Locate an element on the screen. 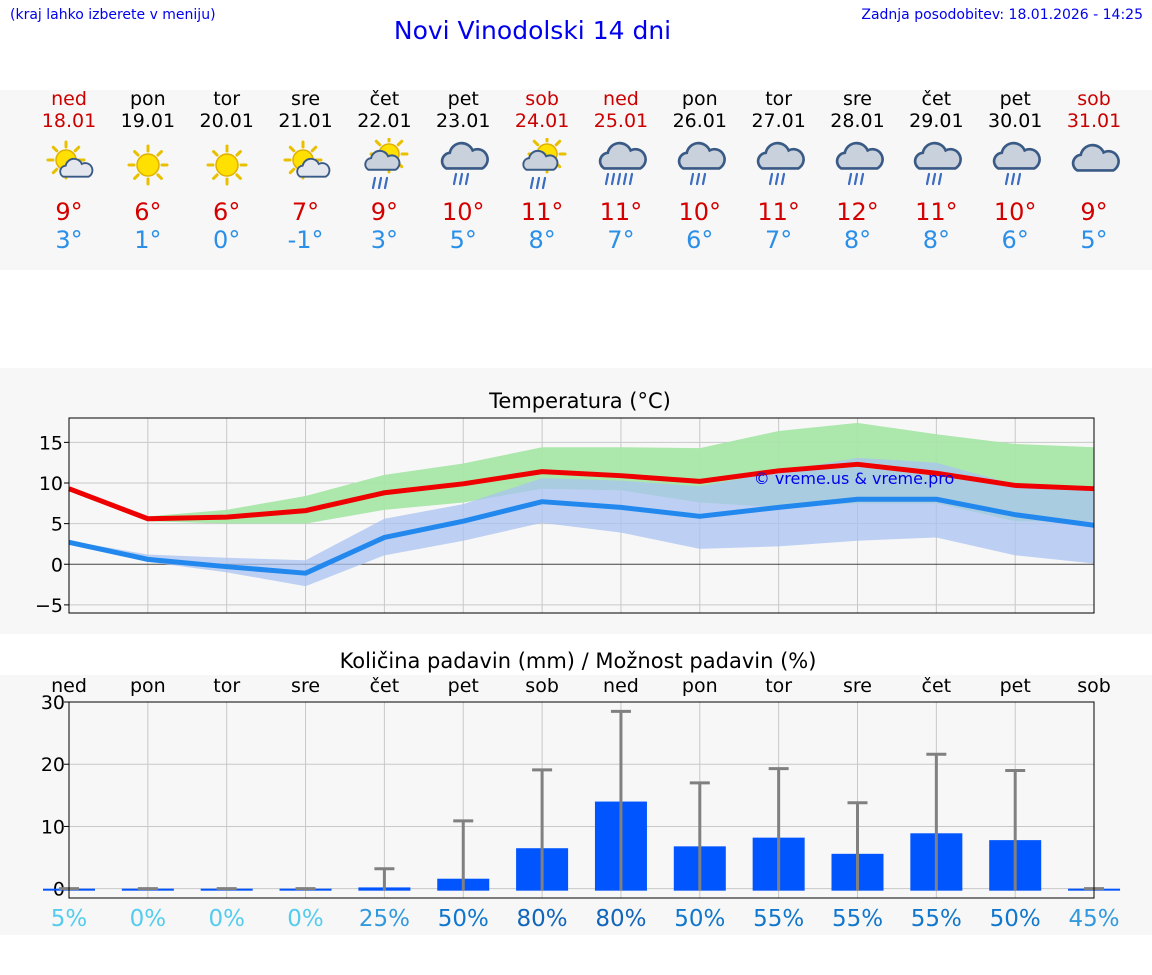 The width and height of the screenshot is (1152, 975). min-temperature-line is located at coordinates (581, 536).